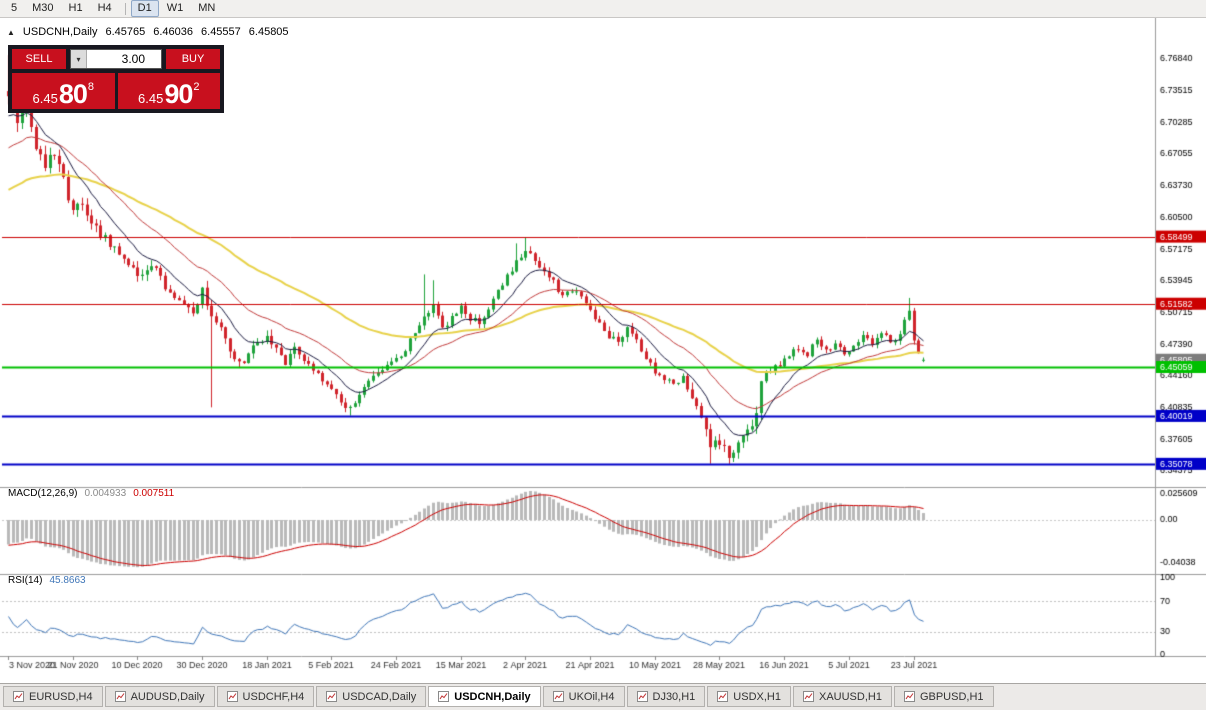 Image resolution: width=1206 pixels, height=710 pixels. I want to click on chart-symbol-label: USDCNH,Daily, so click(60, 32).